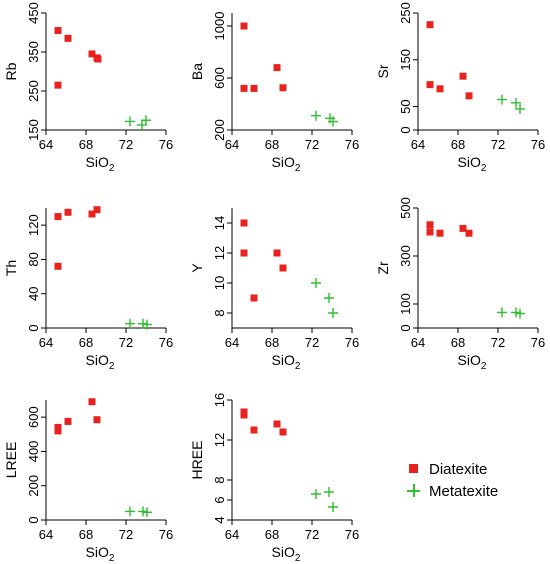 The height and width of the screenshot is (564, 550). I want to click on y-tick-label: 6, so click(219, 499).